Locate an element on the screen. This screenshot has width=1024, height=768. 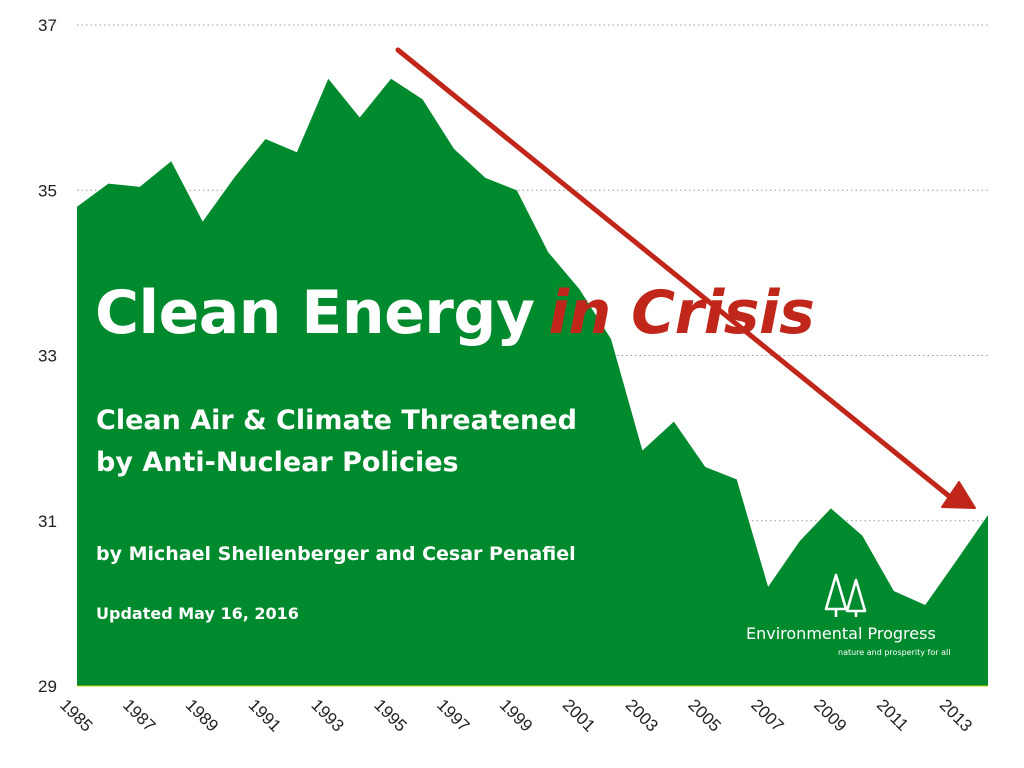
x-tick-label-group: 1985 is located at coordinates (76, 715).